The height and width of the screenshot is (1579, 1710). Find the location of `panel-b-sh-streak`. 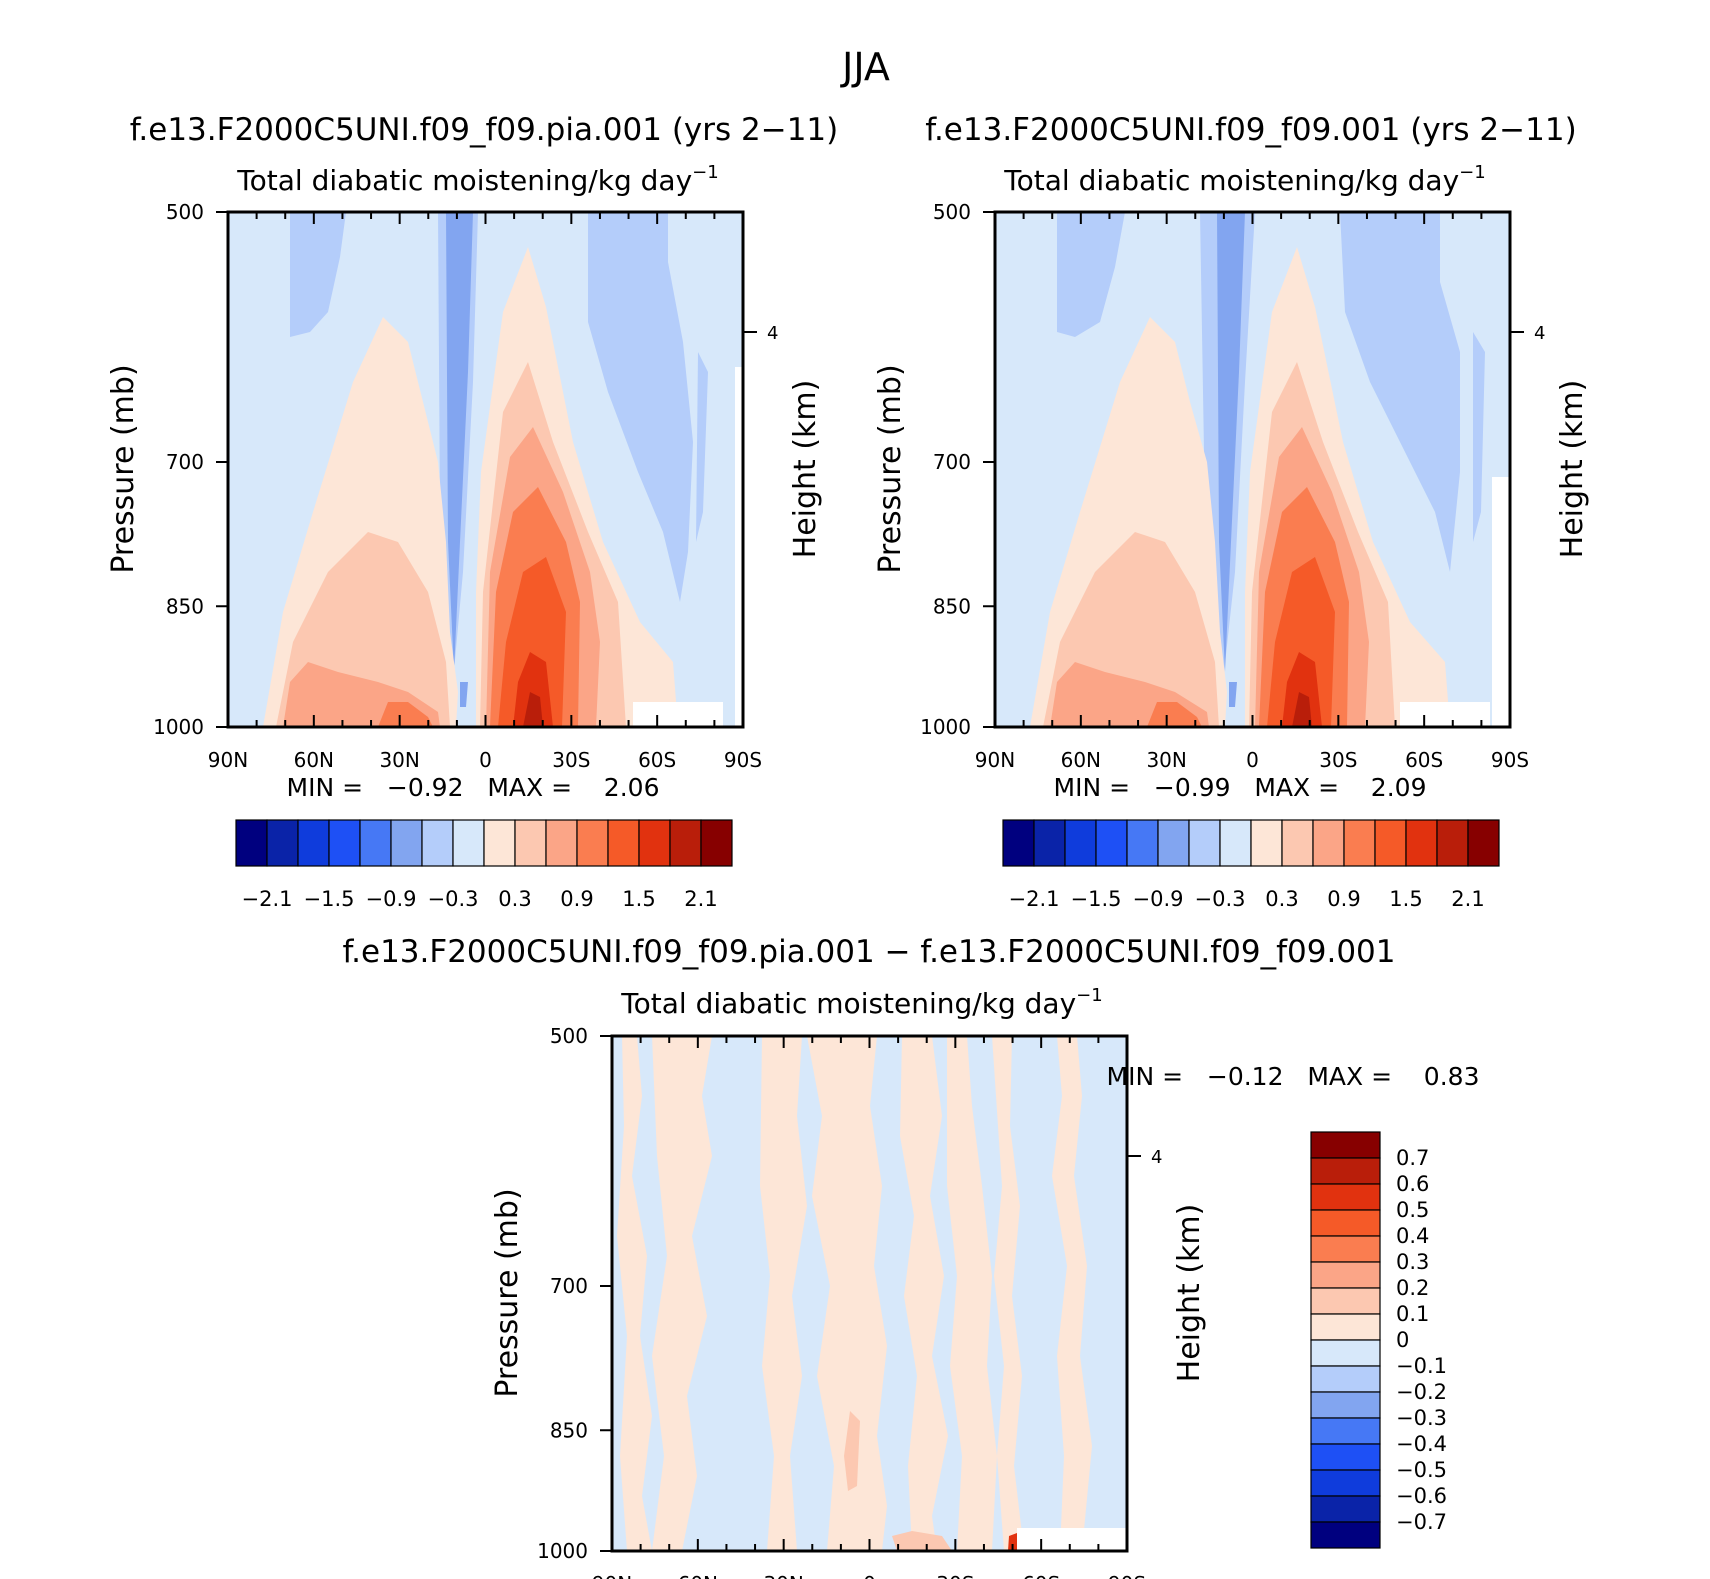

panel-b-sh-streak is located at coordinates (1479, 437).